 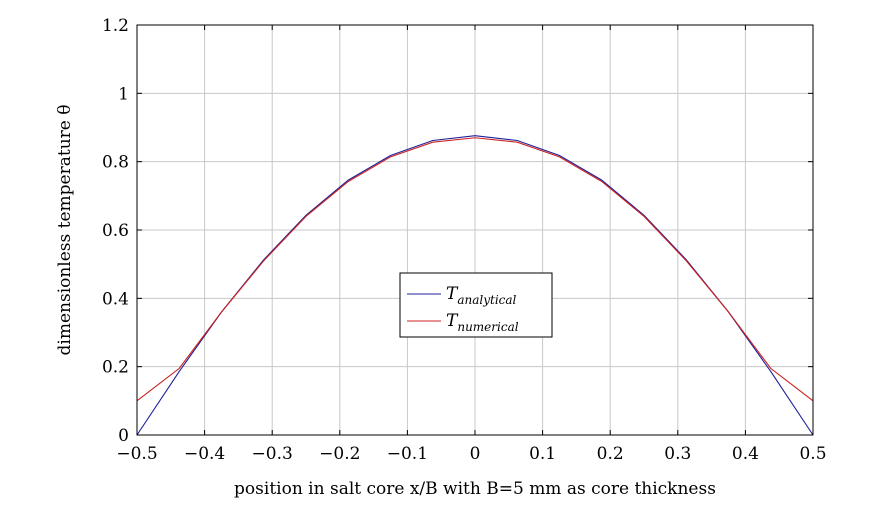 What do you see at coordinates (115, 26) in the screenshot?
I see `y-tick-label: 1.2` at bounding box center [115, 26].